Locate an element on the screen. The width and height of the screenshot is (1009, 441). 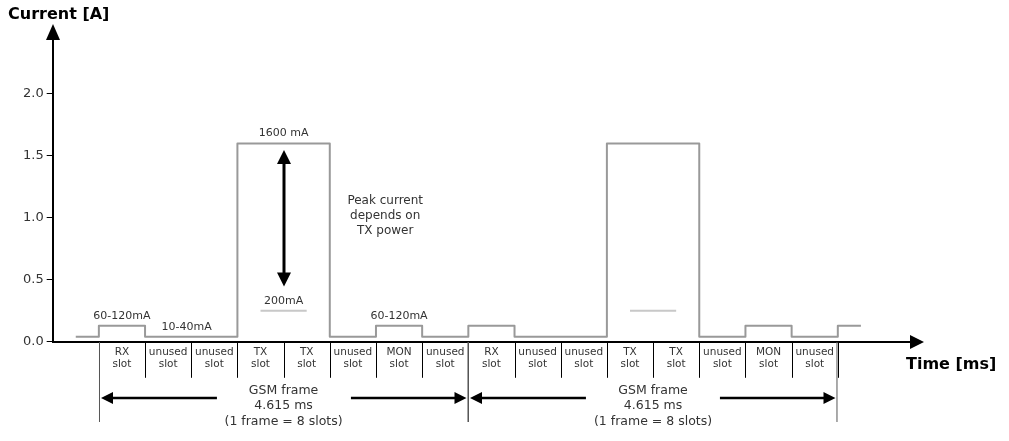
y-tick-label: 1.5 is located at coordinates (33, 155).